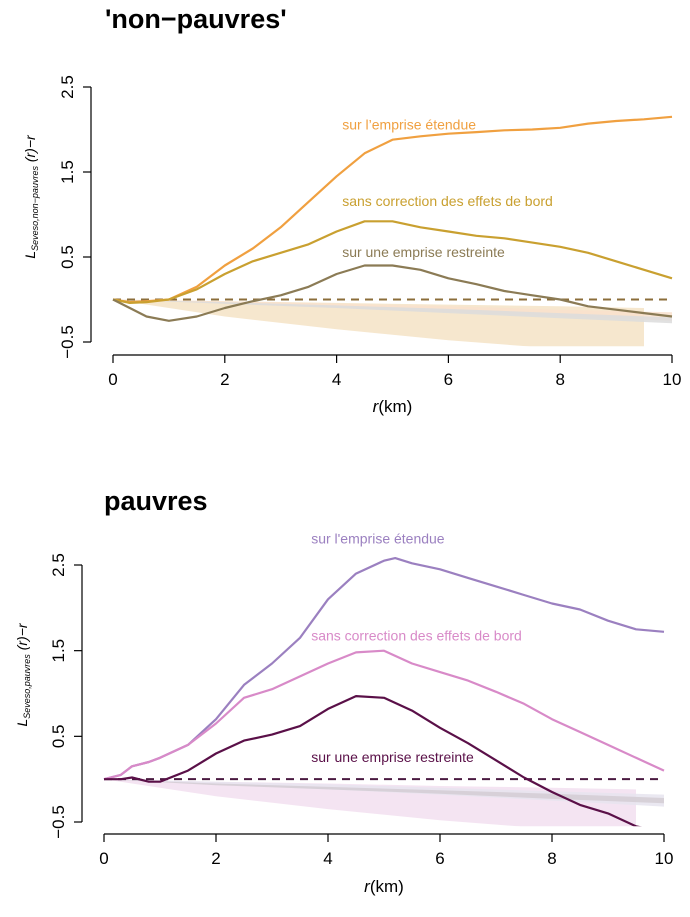  I want to click on y-axis-label: LSeveso,non−pauvres (r)−r, so click(31, 196).